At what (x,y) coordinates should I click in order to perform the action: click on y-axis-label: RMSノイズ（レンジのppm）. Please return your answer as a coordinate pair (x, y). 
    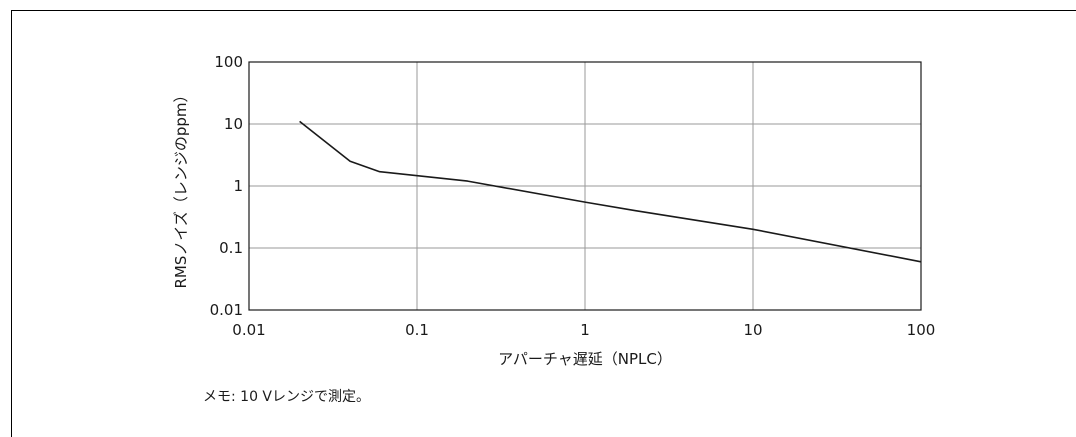
    Looking at the image, I should click on (181, 187).